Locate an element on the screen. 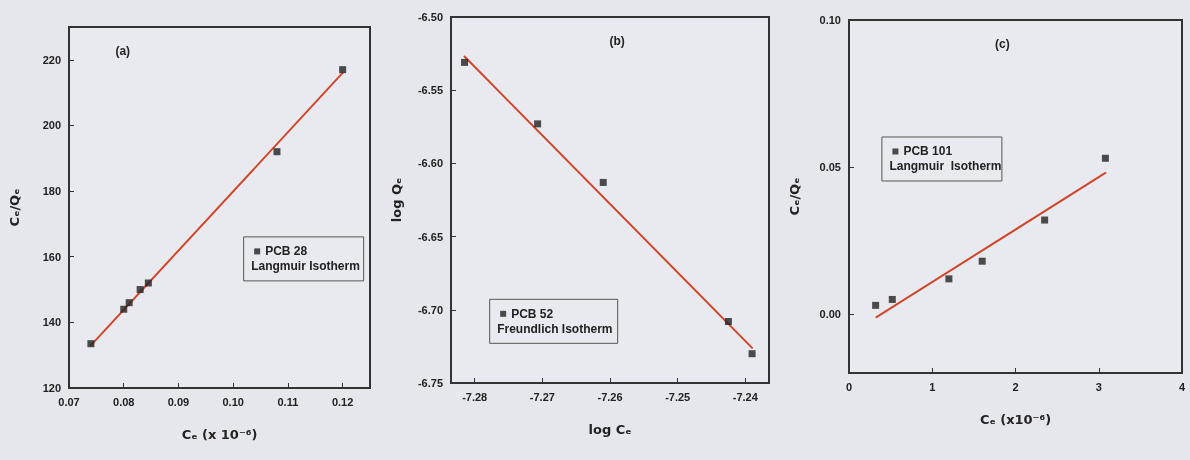 The height and width of the screenshot is (460, 1190). legend-label: PCB 28 is located at coordinates (286, 251).